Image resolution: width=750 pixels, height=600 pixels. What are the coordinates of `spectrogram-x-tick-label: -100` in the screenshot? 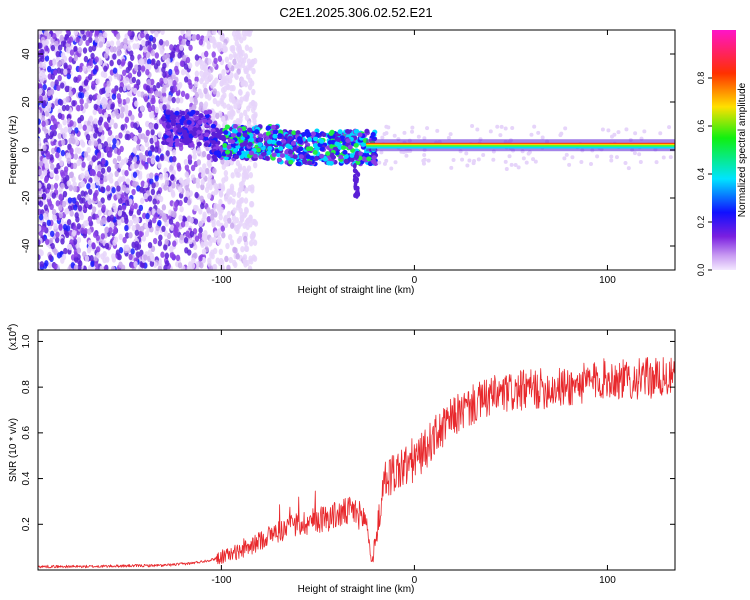 It's located at (221, 280).